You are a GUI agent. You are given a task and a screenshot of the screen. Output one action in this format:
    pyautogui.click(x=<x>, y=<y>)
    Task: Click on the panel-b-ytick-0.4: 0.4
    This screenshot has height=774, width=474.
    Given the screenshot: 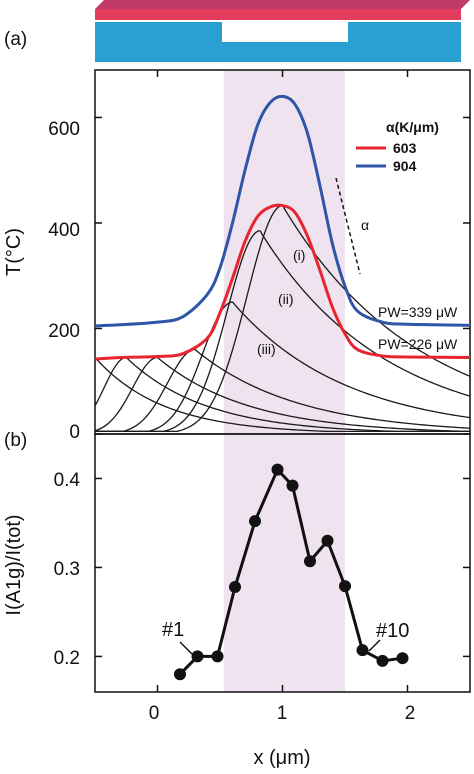 What is the action you would take?
    pyautogui.click(x=67, y=480)
    